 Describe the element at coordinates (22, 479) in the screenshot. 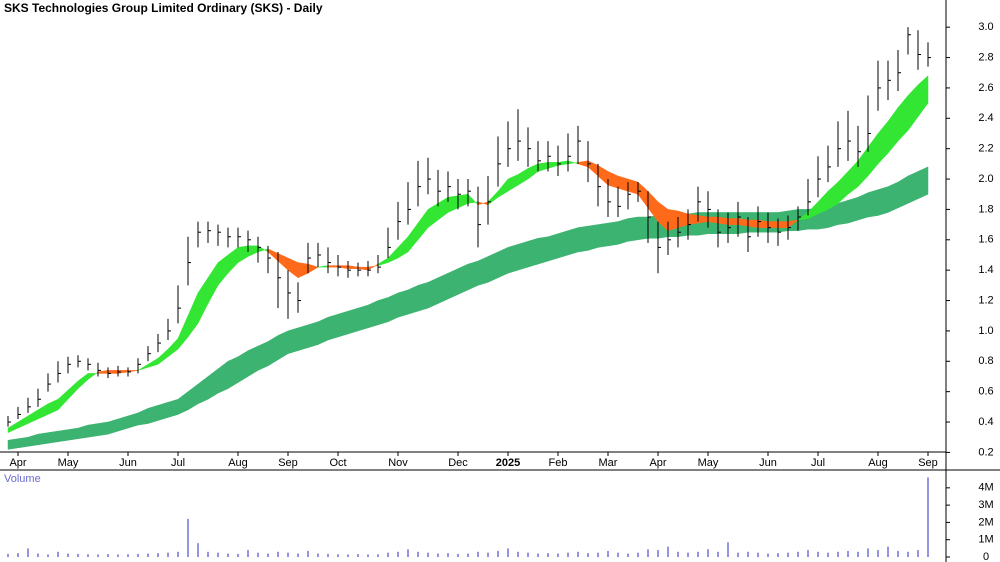

I see `volume-title: Volume` at that location.